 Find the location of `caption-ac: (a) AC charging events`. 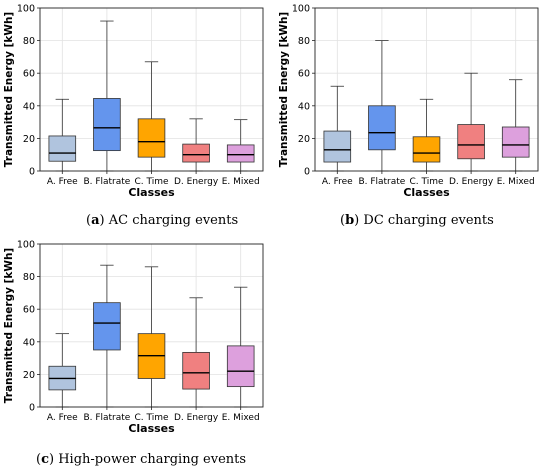

caption-ac: (a) AC charging events is located at coordinates (162, 220).